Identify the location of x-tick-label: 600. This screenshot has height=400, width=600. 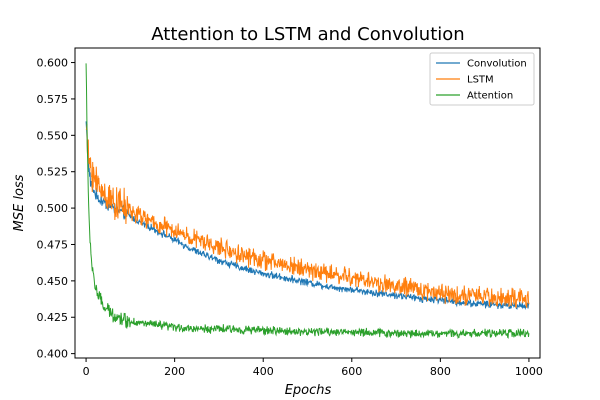
(351, 371).